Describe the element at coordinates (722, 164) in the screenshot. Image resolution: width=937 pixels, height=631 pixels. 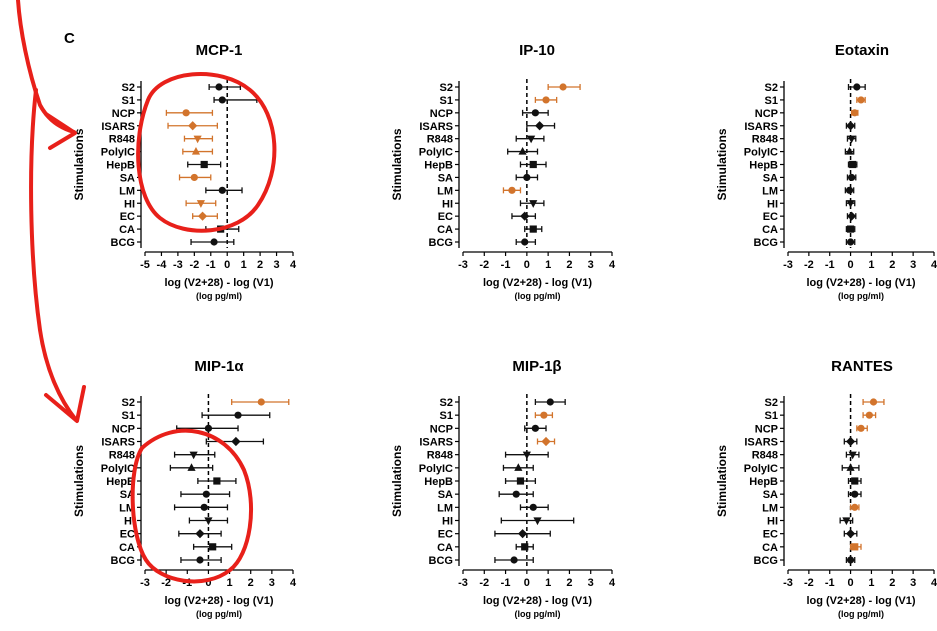
I see `y-axis-label: Stimulations` at that location.